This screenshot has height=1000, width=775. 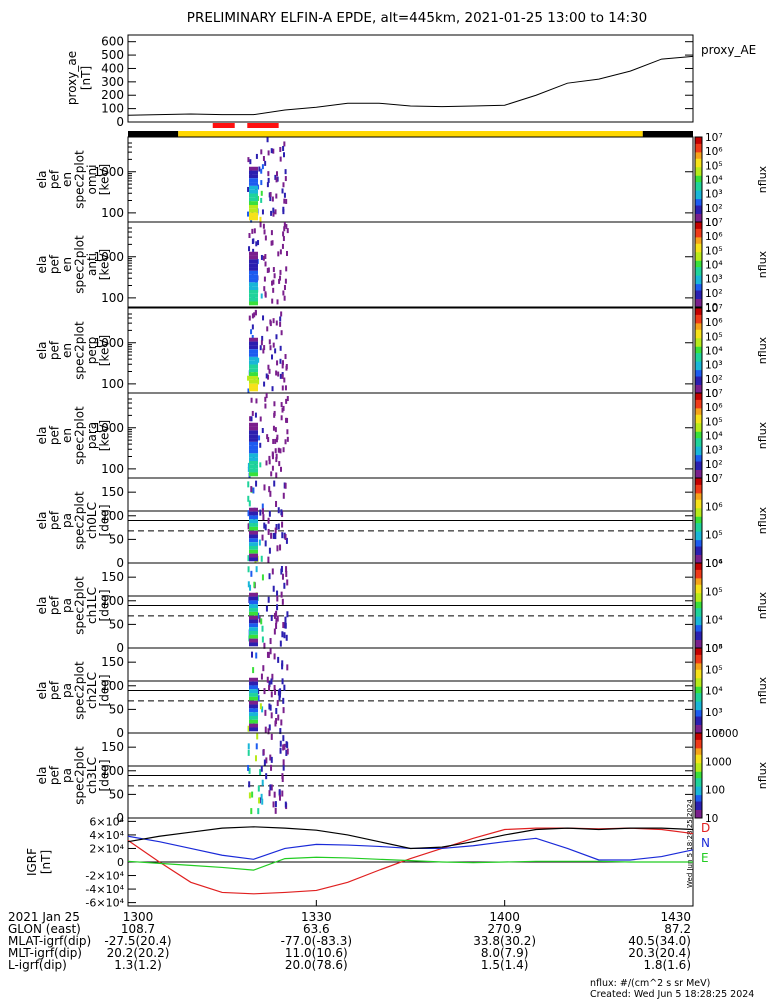 I want to click on igrf-tick-label: 0, so click(x=120, y=862).